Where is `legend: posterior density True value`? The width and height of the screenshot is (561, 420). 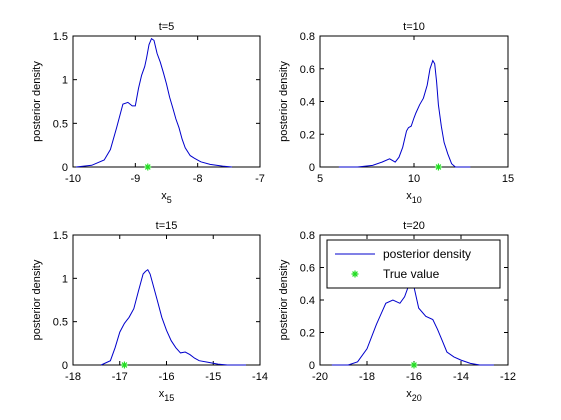
legend: posterior density True value is located at coordinates (413, 264).